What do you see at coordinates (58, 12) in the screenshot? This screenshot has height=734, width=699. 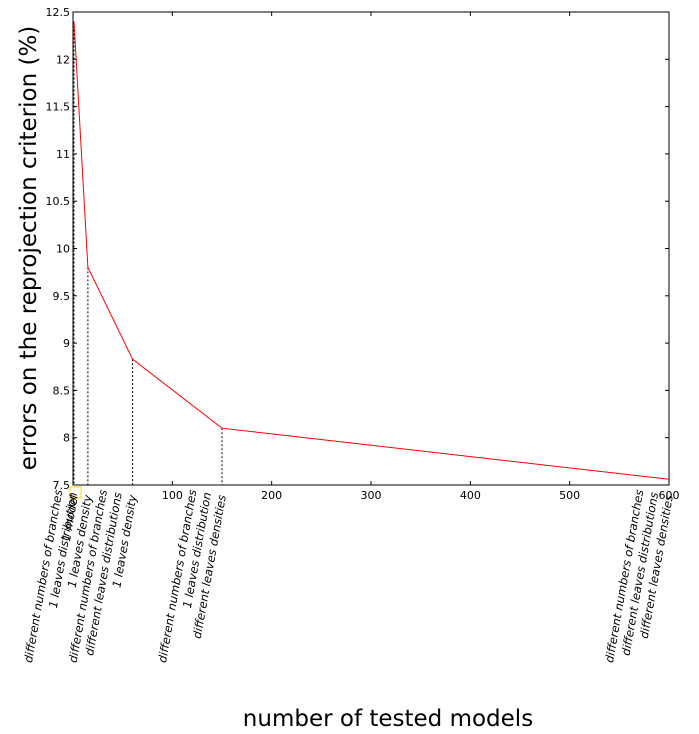 I see `y-tick-label: 12.5` at bounding box center [58, 12].